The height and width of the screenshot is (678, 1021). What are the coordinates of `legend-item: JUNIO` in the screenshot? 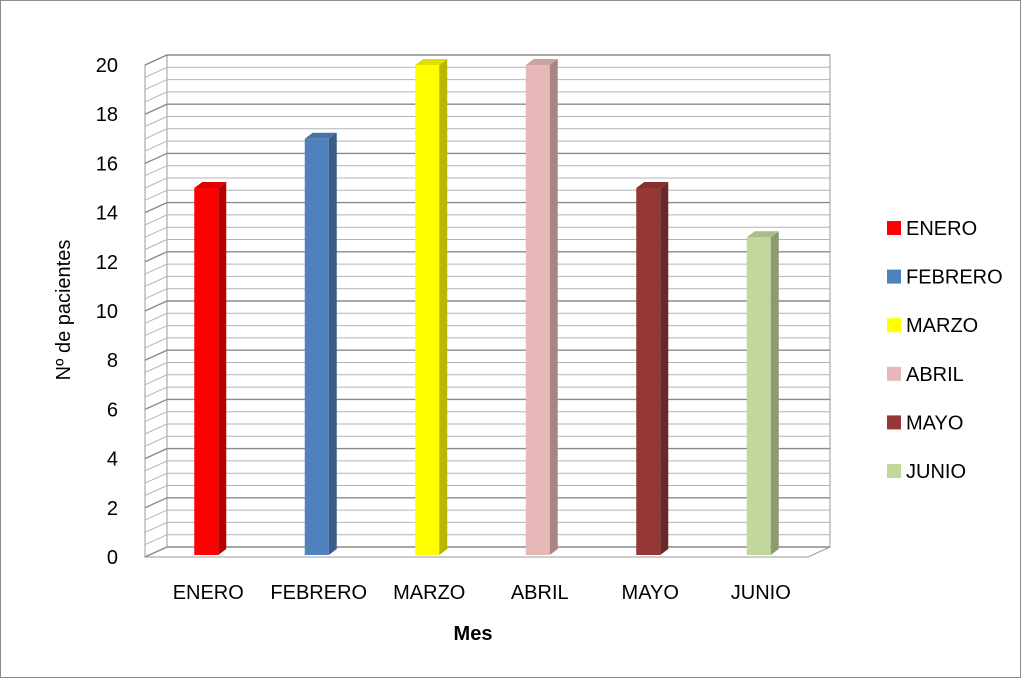 It's located at (926, 472).